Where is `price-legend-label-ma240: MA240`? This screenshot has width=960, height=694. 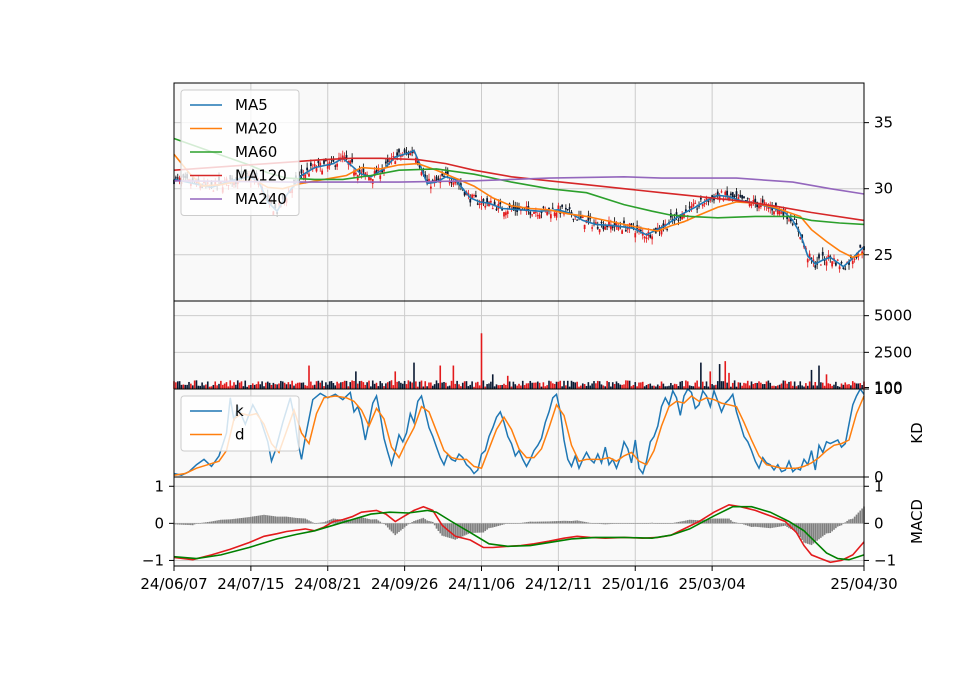
price-legend-label-ma240: MA240 is located at coordinates (261, 199).